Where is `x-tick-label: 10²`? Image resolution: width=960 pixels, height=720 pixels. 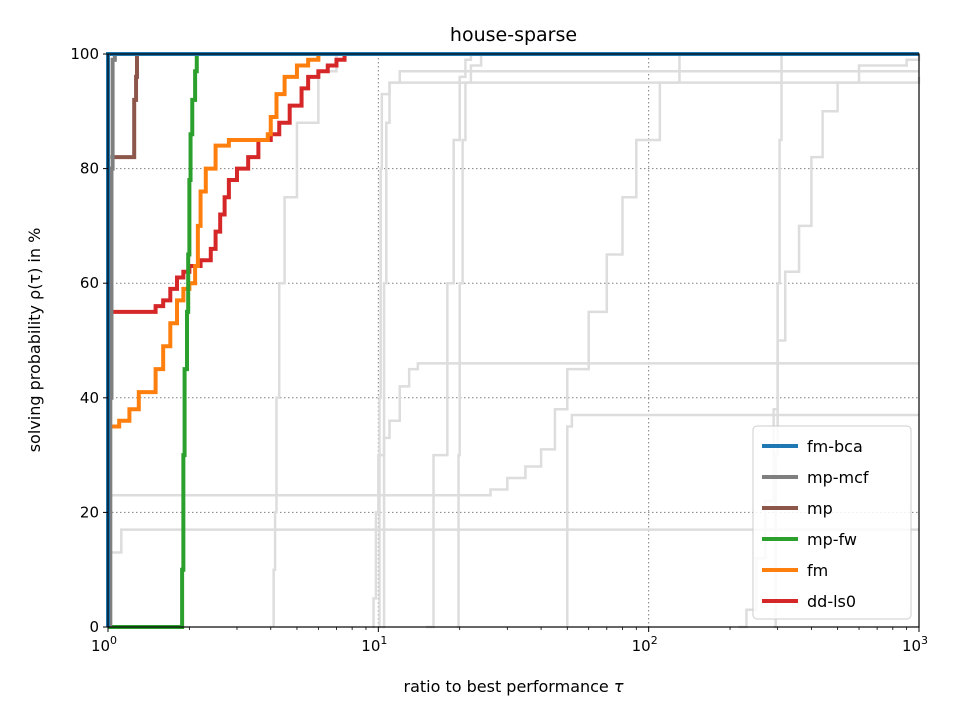 x-tick-label: 10² is located at coordinates (645, 644).